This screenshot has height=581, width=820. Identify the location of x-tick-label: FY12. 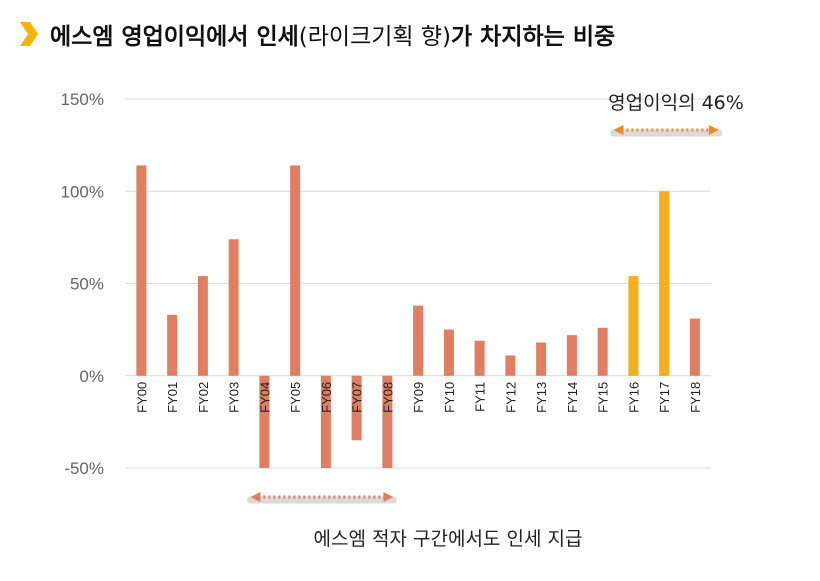
(510, 397).